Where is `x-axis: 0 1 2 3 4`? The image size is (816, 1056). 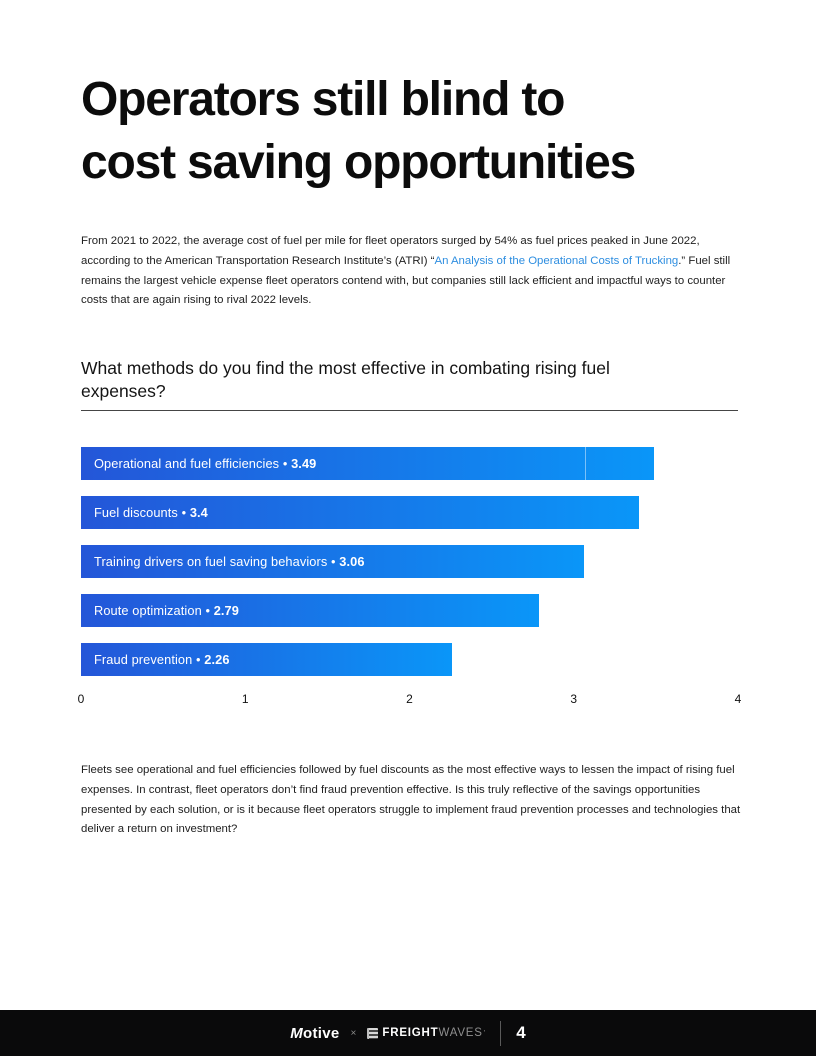 x-axis: 0 1 2 3 4 is located at coordinates (409, 700).